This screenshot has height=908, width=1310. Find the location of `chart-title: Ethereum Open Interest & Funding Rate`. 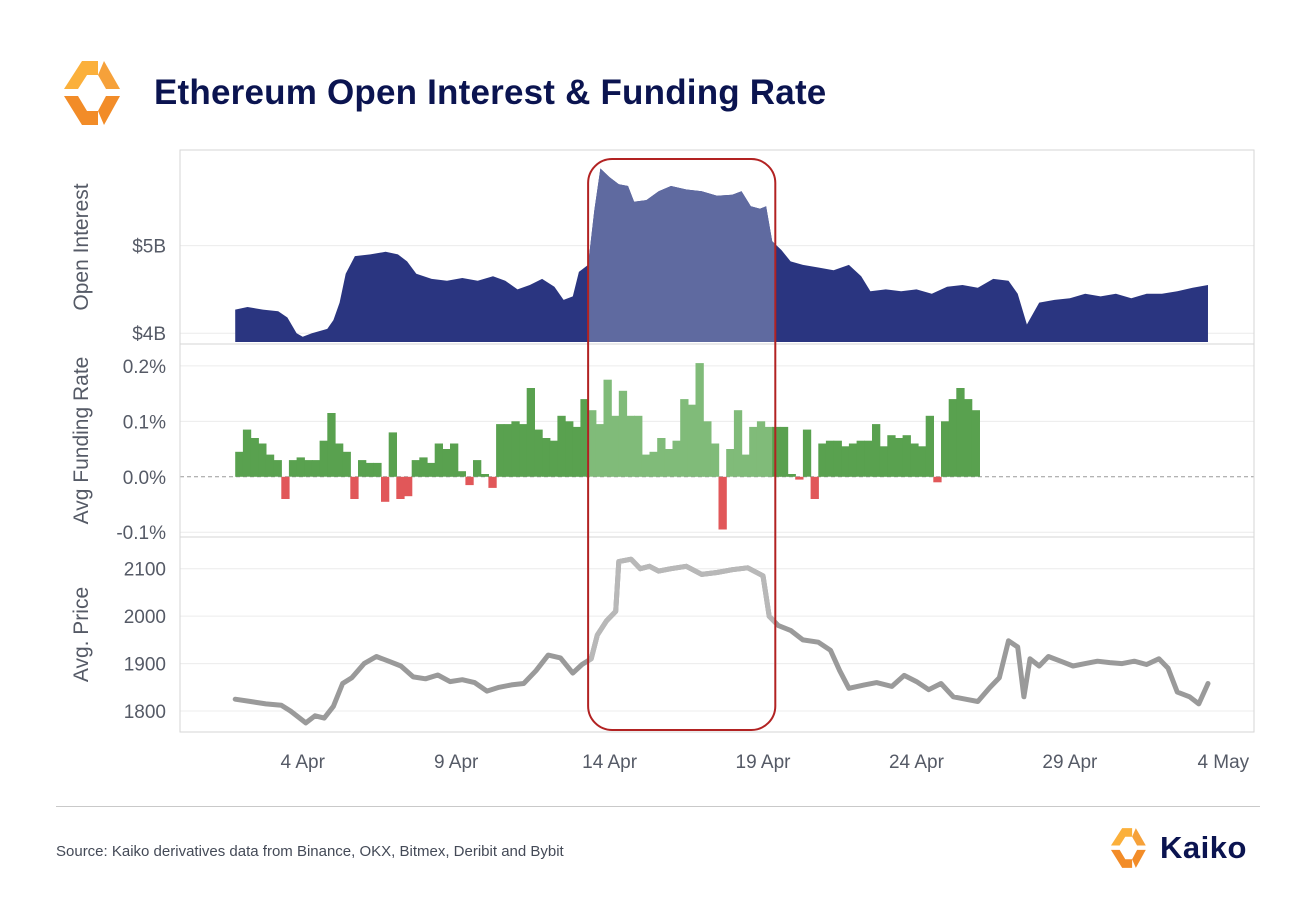

chart-title: Ethereum Open Interest & Funding Rate is located at coordinates (490, 92).